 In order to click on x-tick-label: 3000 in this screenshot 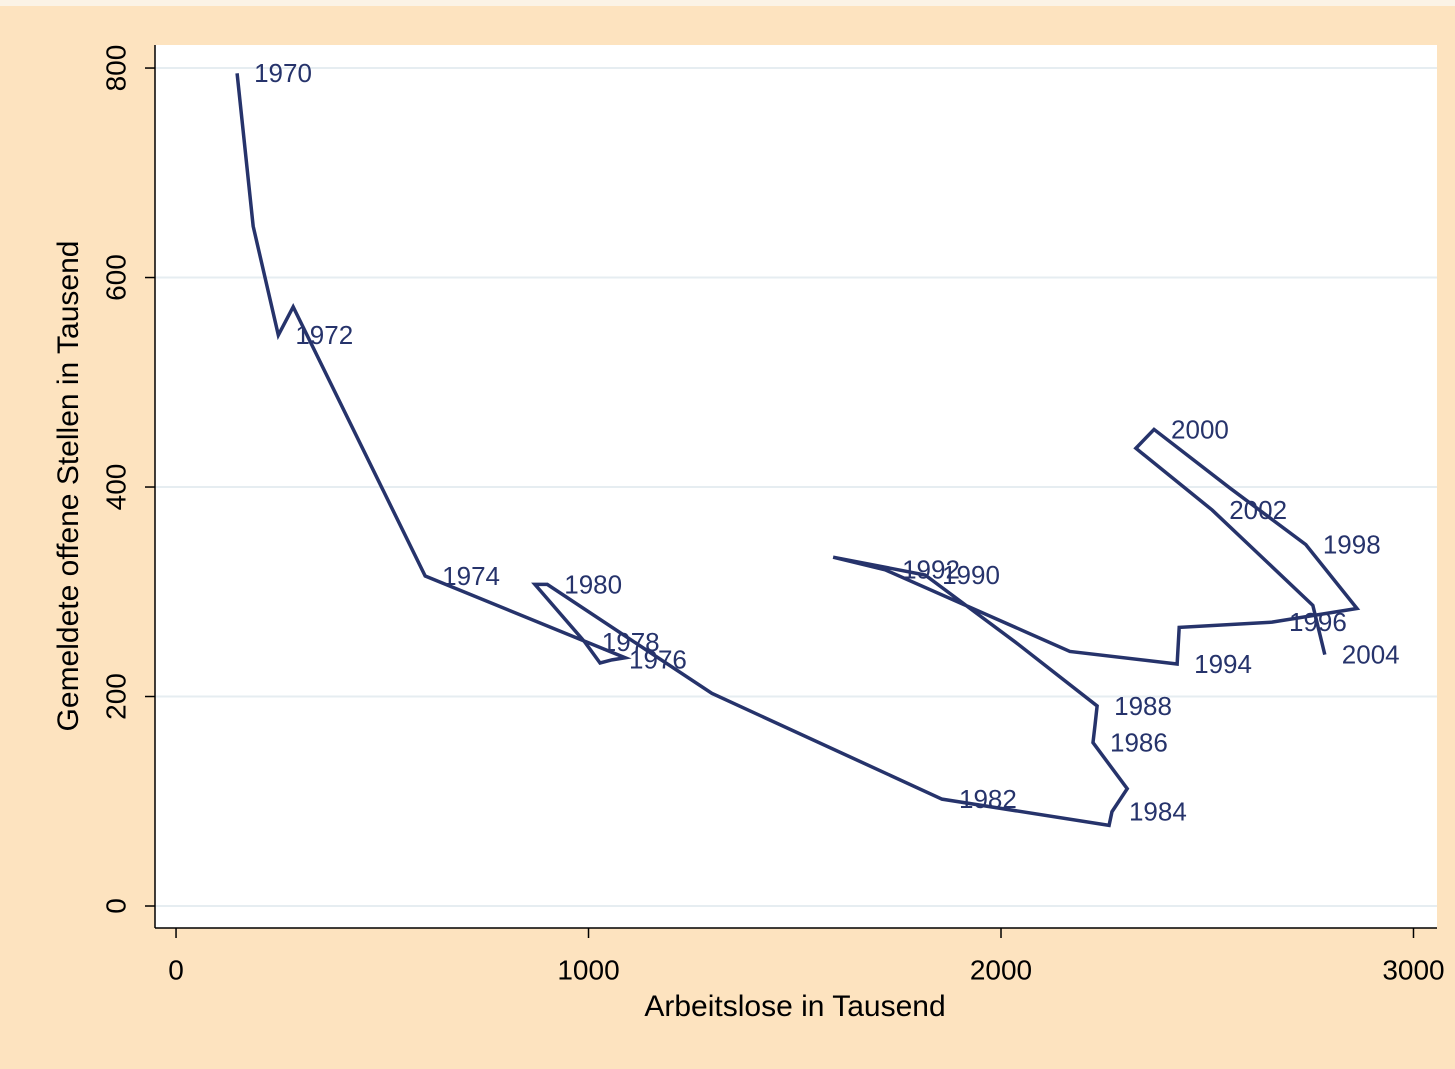, I will do `click(1413, 969)`.